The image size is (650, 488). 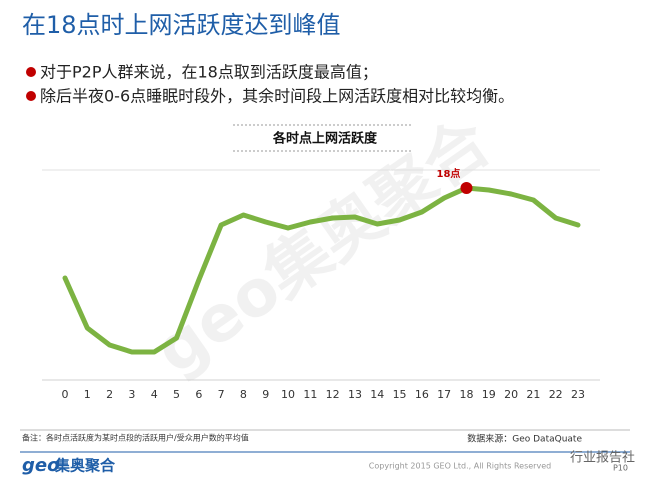 I want to click on watermark: 行业报告社, so click(x=602, y=458).